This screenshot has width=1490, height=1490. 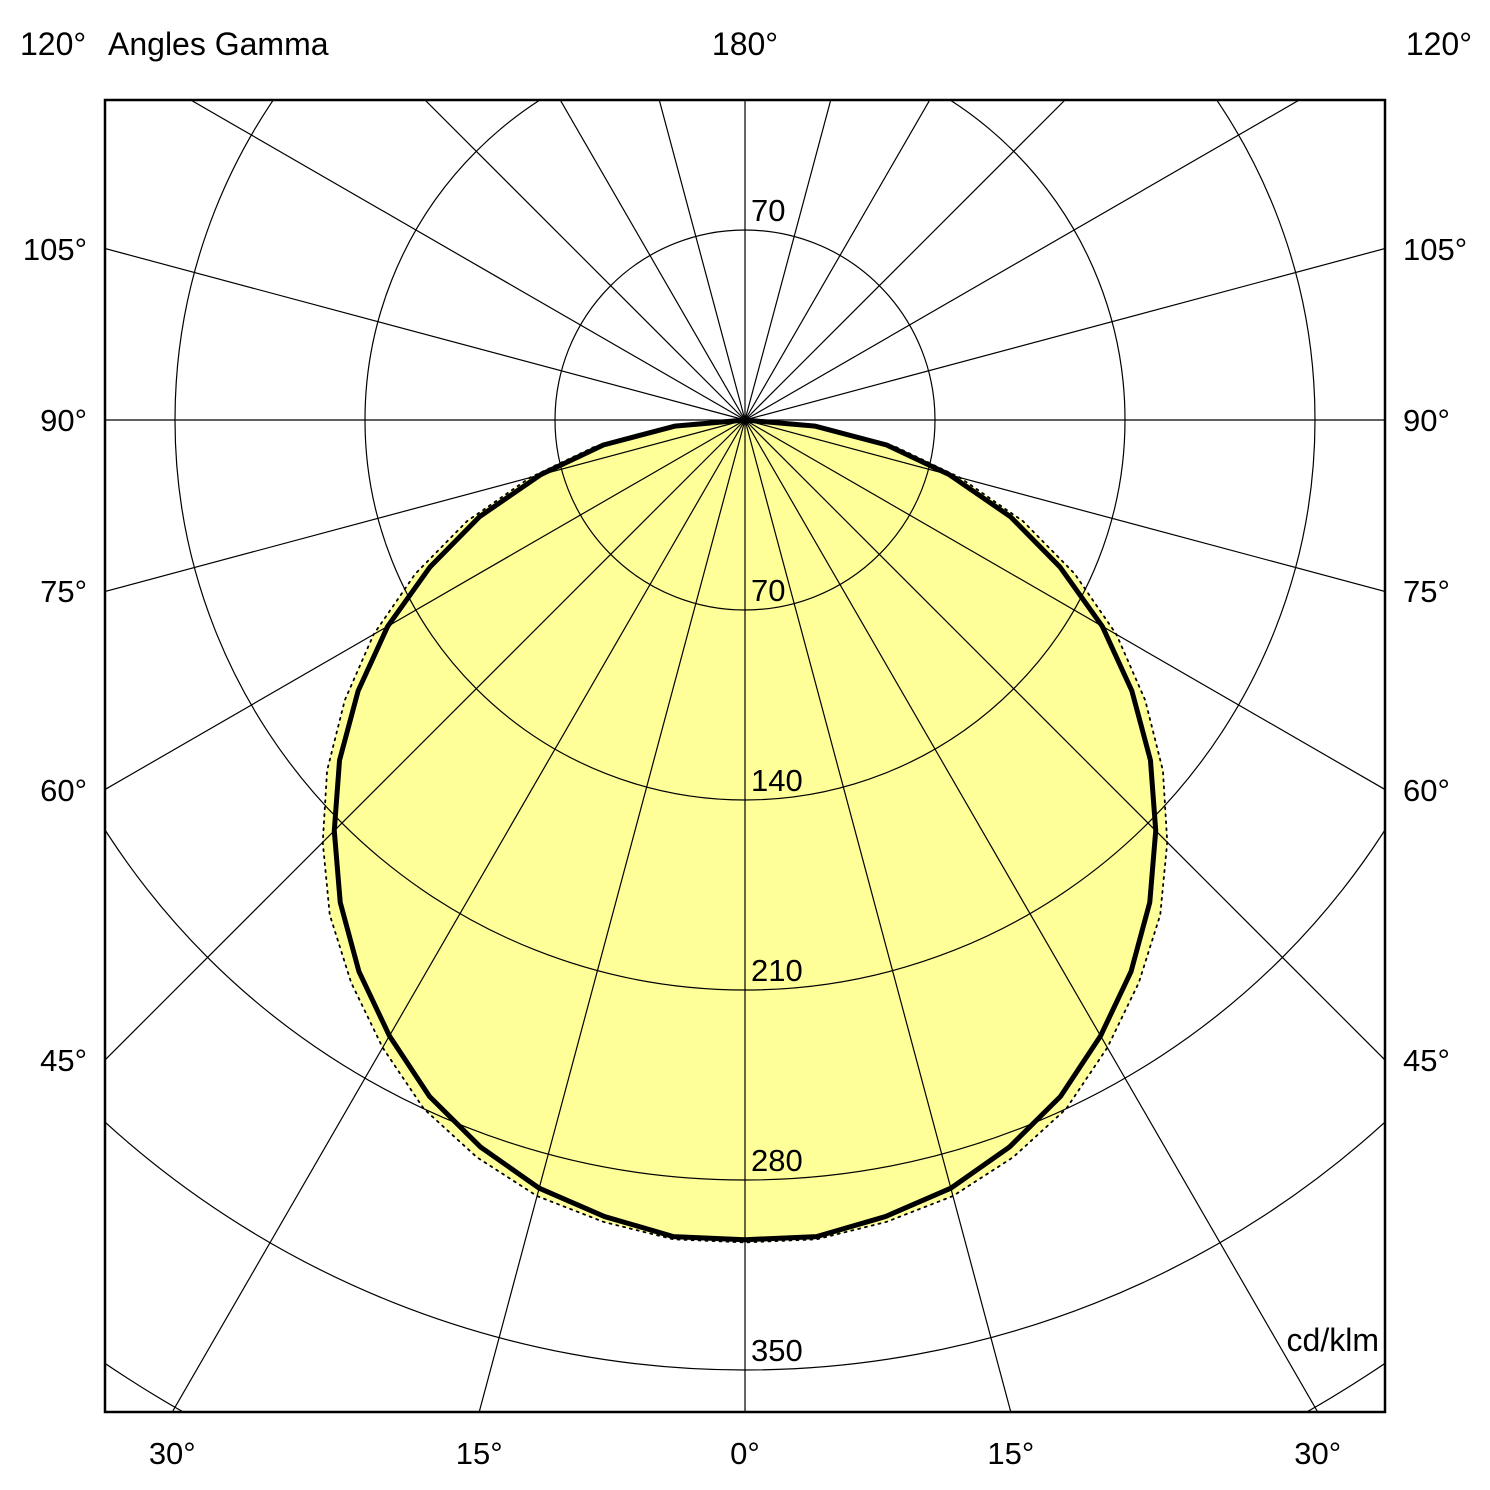 I want to click on gamma-label-bottom-30: 30°, so click(x=1317, y=1453).